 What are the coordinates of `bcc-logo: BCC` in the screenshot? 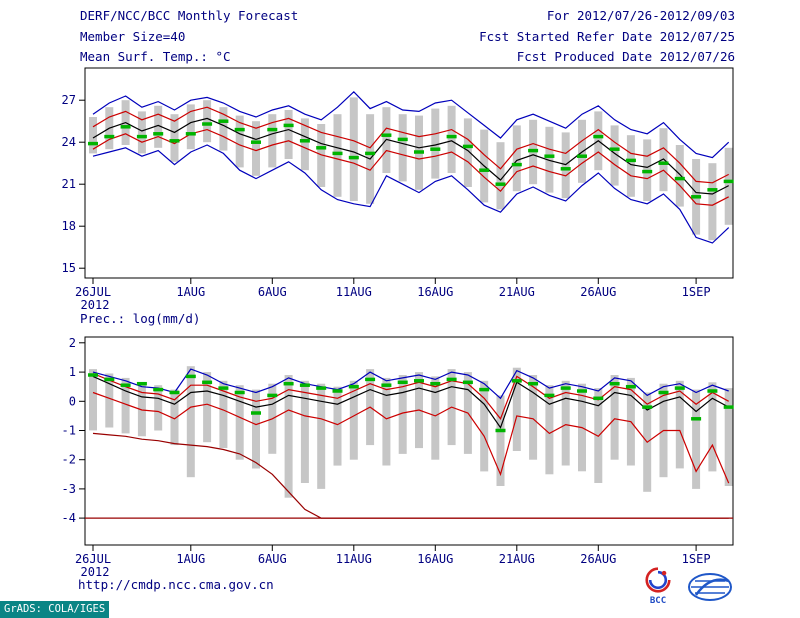 It's located at (658, 586).